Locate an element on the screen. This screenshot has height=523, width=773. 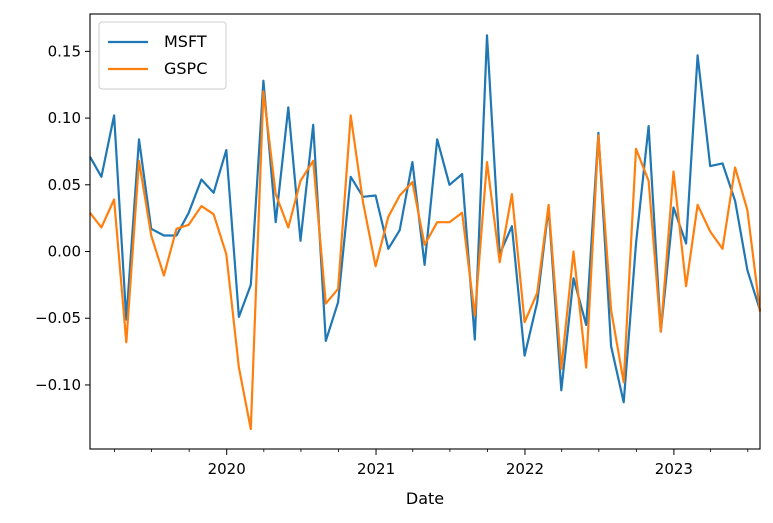
legend-box is located at coordinates (162, 55).